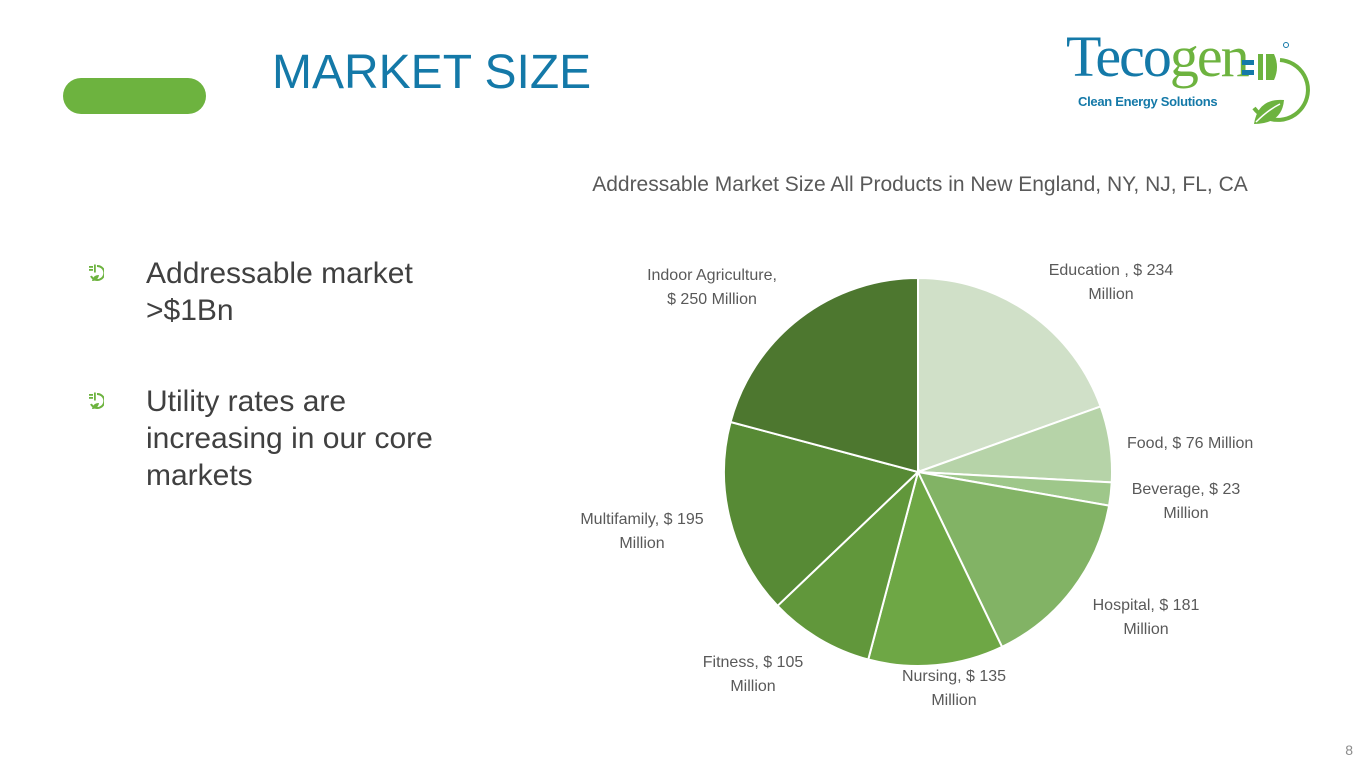  I want to click on bullet-item: Addressable market >$1Bn, so click(278, 292).